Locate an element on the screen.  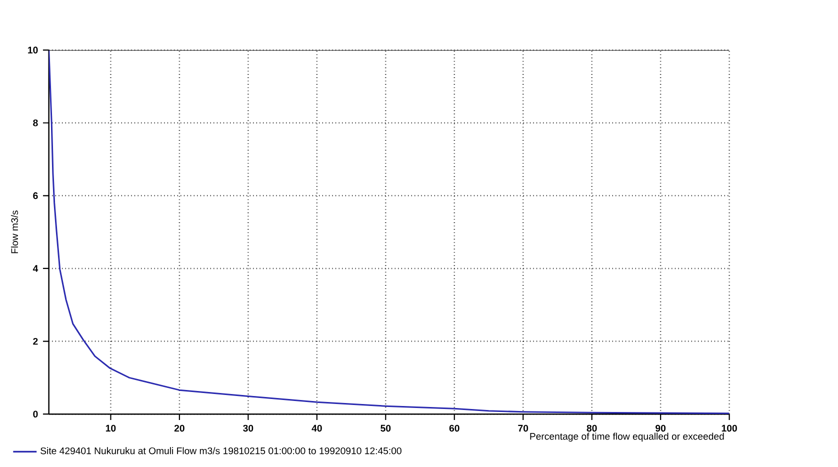
x-tick-label: 40 is located at coordinates (317, 428).